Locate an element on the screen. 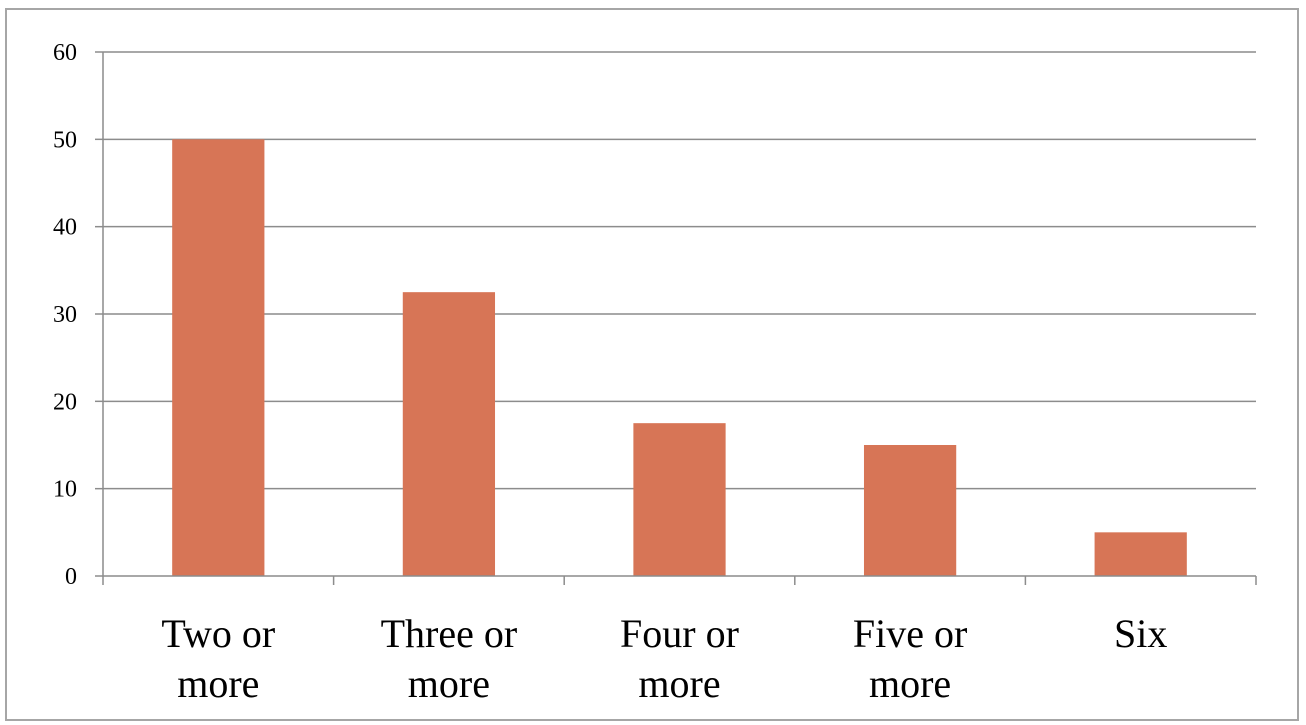 The height and width of the screenshot is (725, 1306). x-category-label: Four or is located at coordinates (679, 633).